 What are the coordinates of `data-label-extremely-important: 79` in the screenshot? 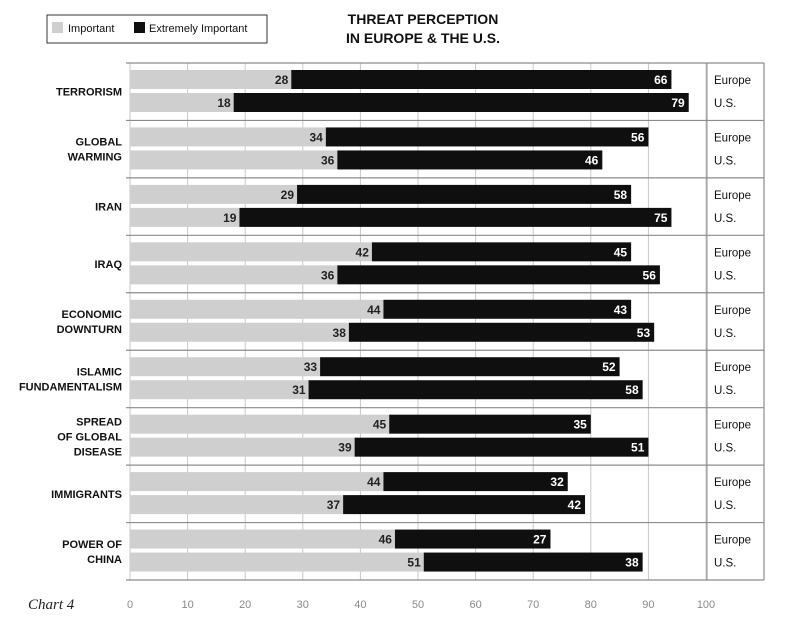 It's located at (678, 103).